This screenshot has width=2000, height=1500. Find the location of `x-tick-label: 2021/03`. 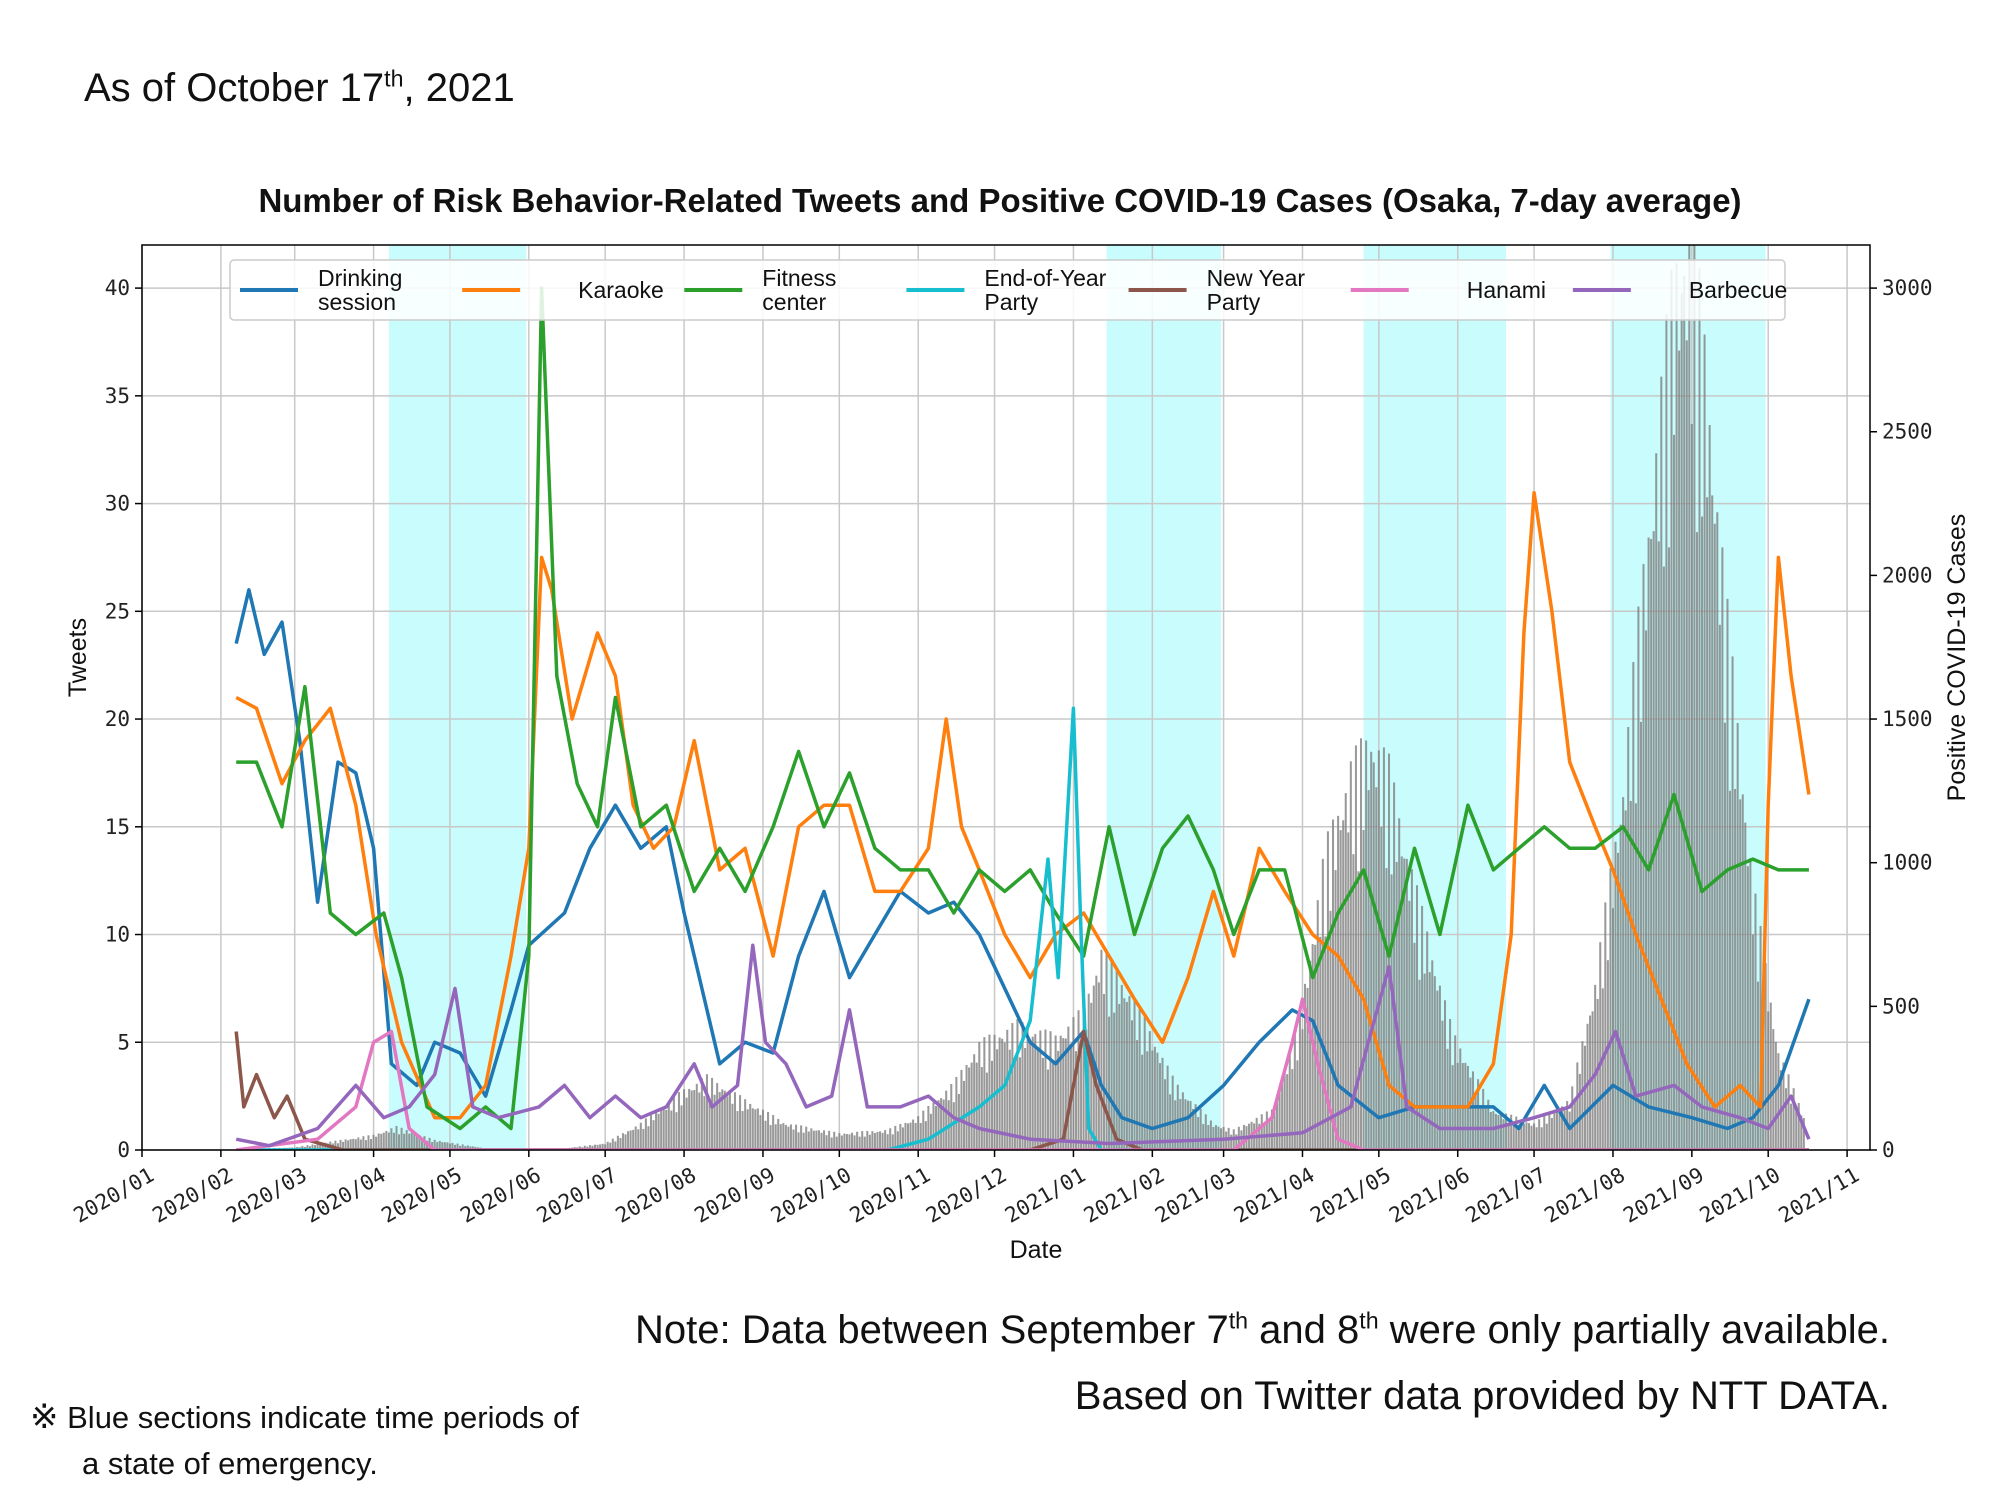

x-tick-label: 2021/03 is located at coordinates (1195, 1195).